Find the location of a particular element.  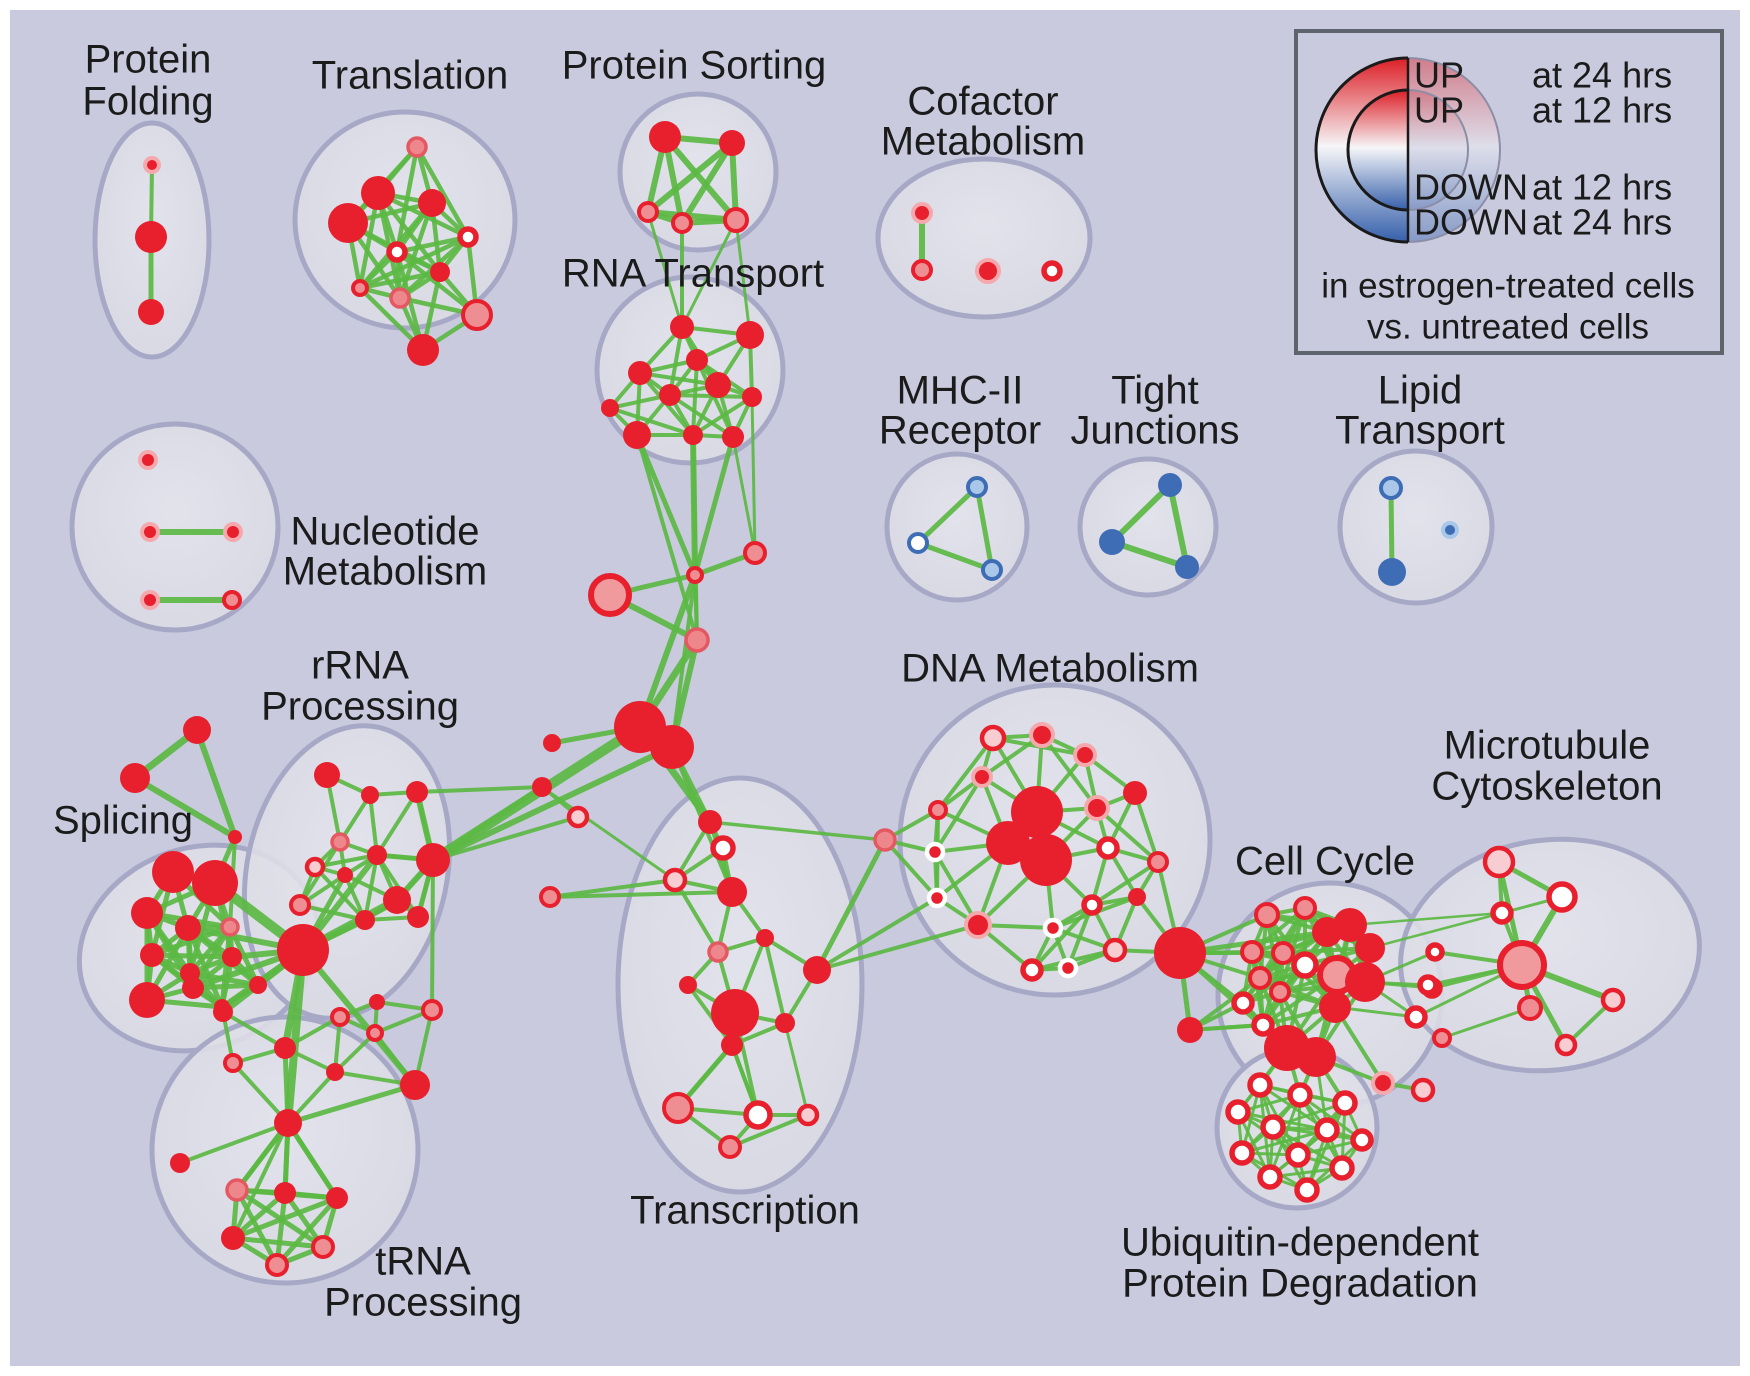

gene-node-rt10 is located at coordinates (610, 408).